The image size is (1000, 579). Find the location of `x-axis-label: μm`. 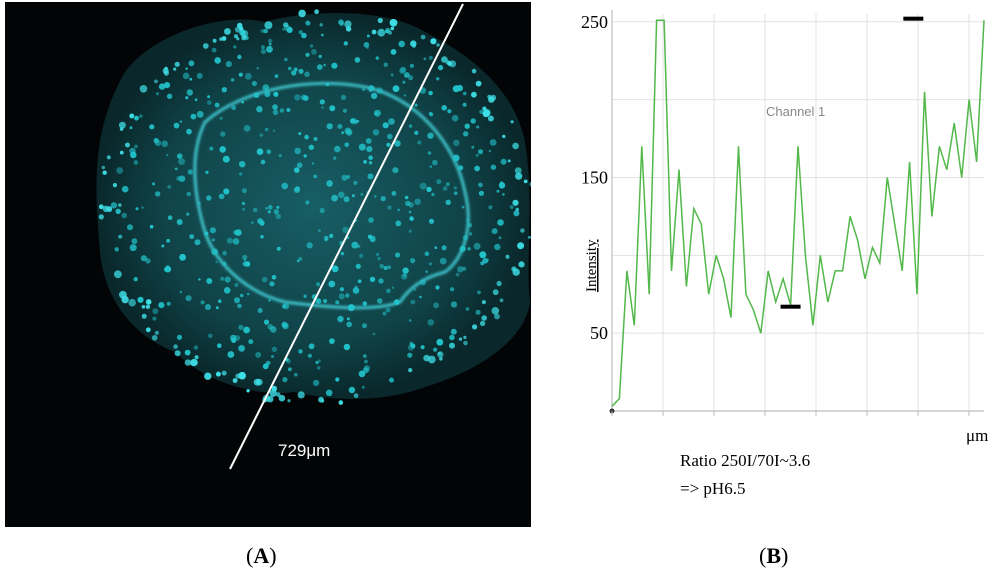

x-axis-label: μm is located at coordinates (977, 435).